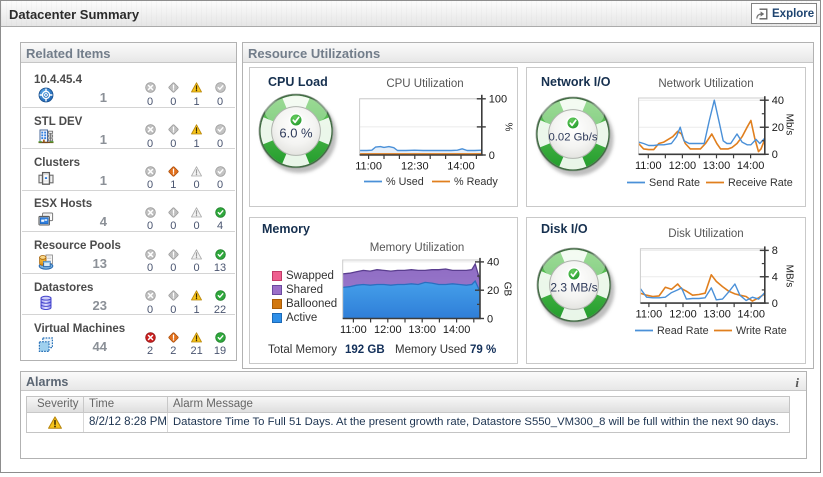 This screenshot has height=477, width=823. Describe the element at coordinates (405, 182) in the screenshot. I see `svg-text: % Used` at that location.